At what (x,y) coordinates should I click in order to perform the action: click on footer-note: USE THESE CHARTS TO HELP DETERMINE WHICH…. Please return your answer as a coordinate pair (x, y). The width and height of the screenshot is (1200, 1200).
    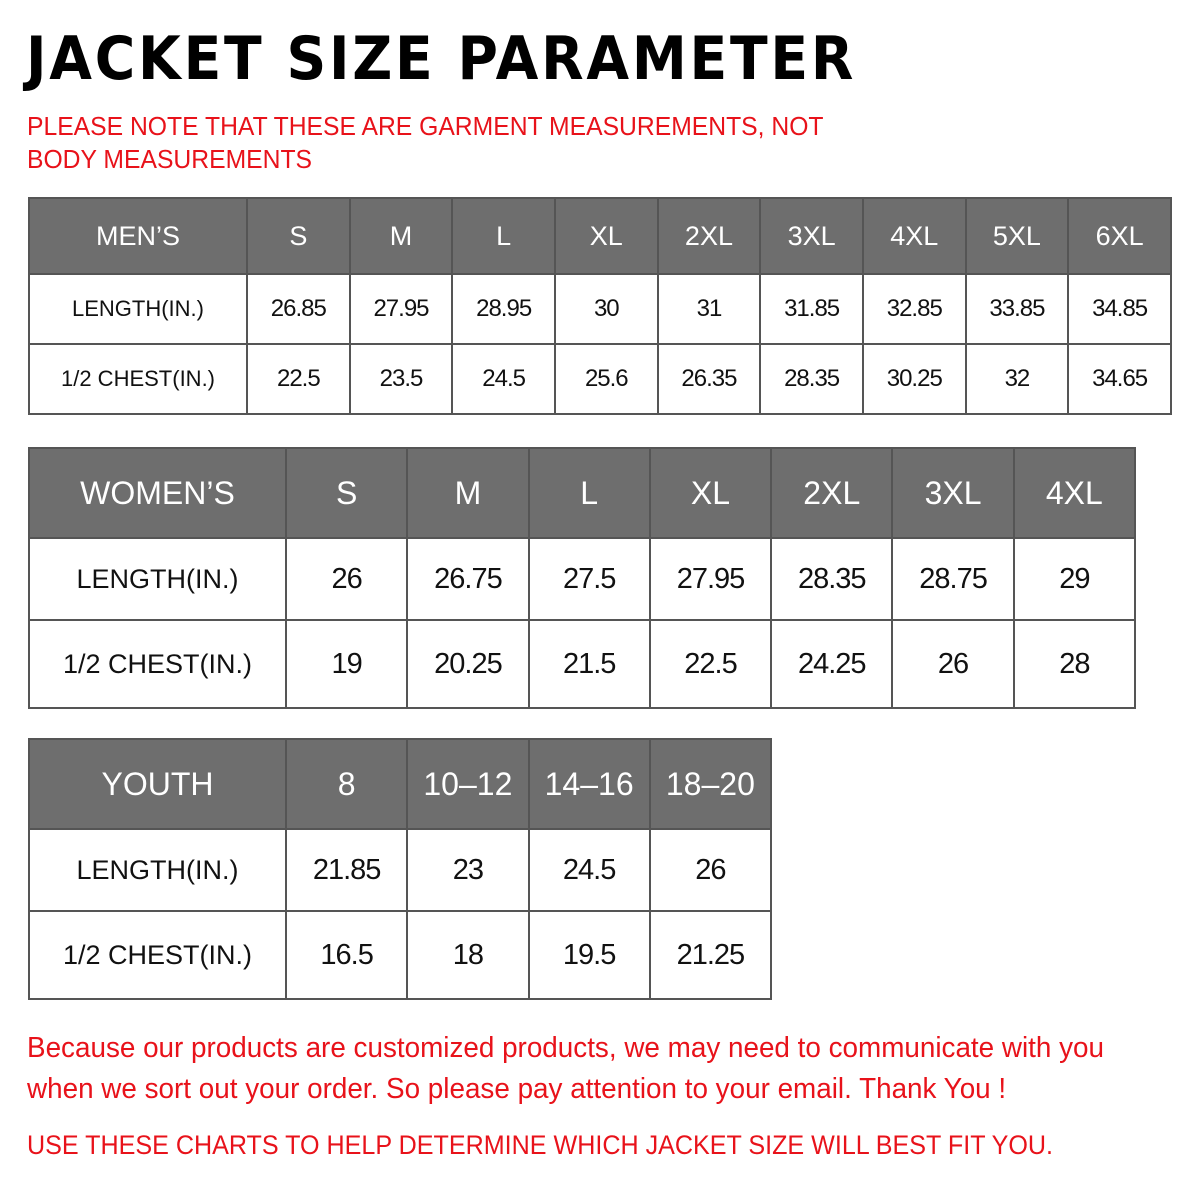
    Looking at the image, I should click on (540, 1145).